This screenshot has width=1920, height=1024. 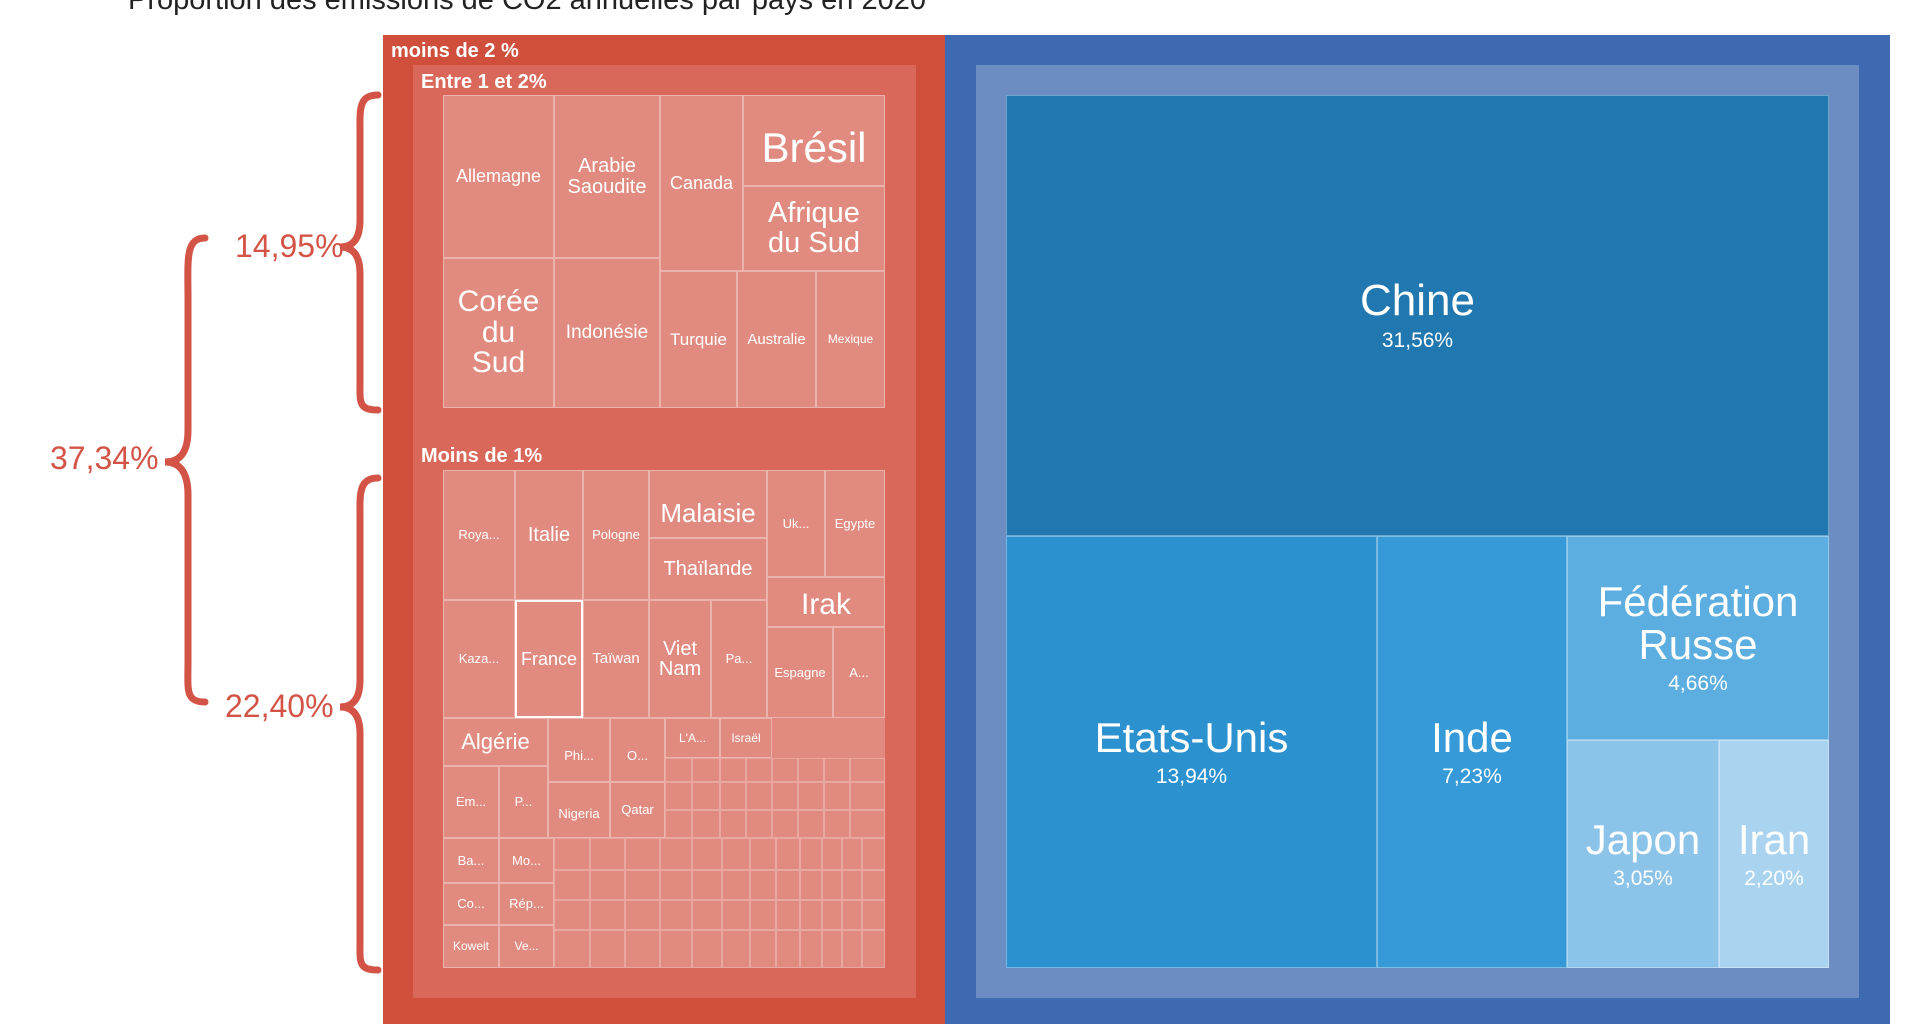 I want to click on tile-inde: Inde 7,23%, so click(x=1472, y=752).